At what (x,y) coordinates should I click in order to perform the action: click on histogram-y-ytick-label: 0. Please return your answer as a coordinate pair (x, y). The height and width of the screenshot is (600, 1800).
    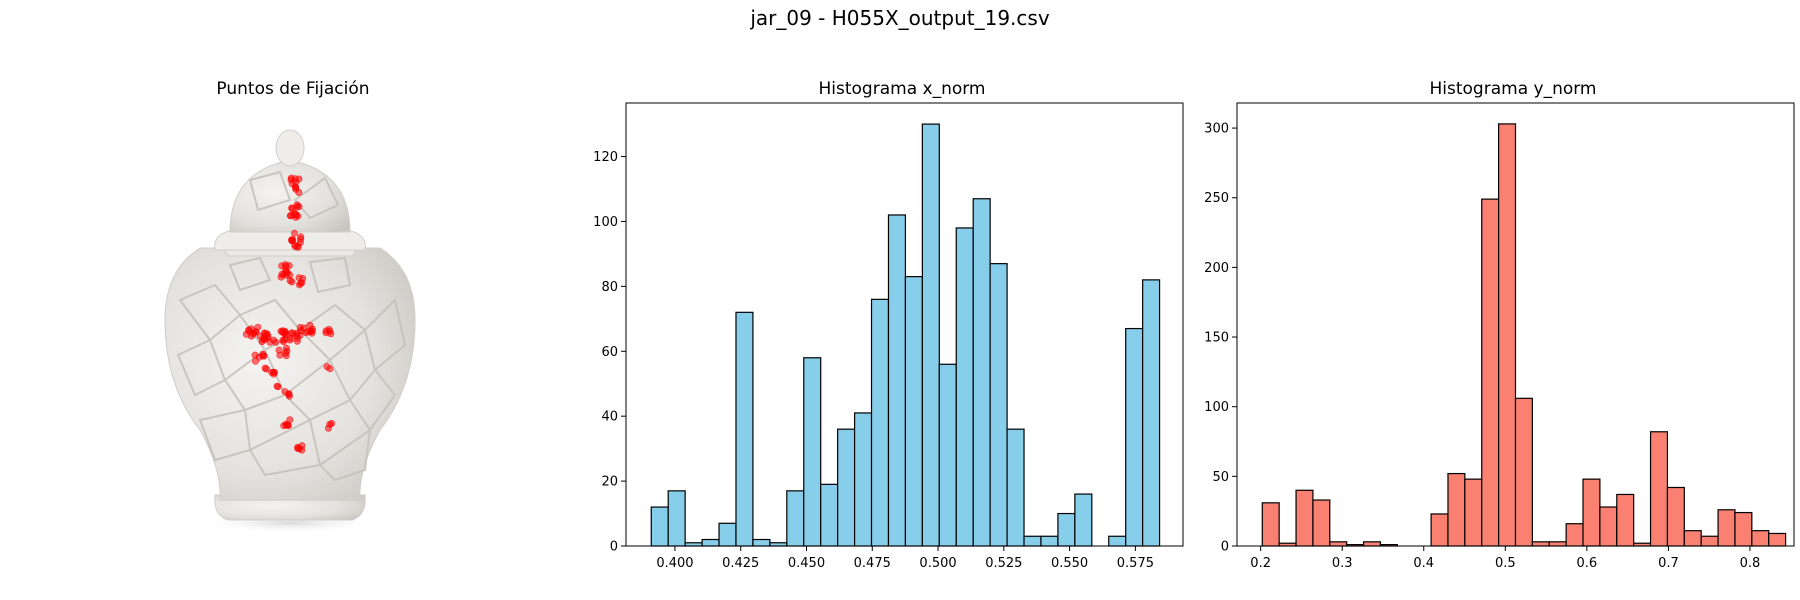
    Looking at the image, I should click on (1225, 547).